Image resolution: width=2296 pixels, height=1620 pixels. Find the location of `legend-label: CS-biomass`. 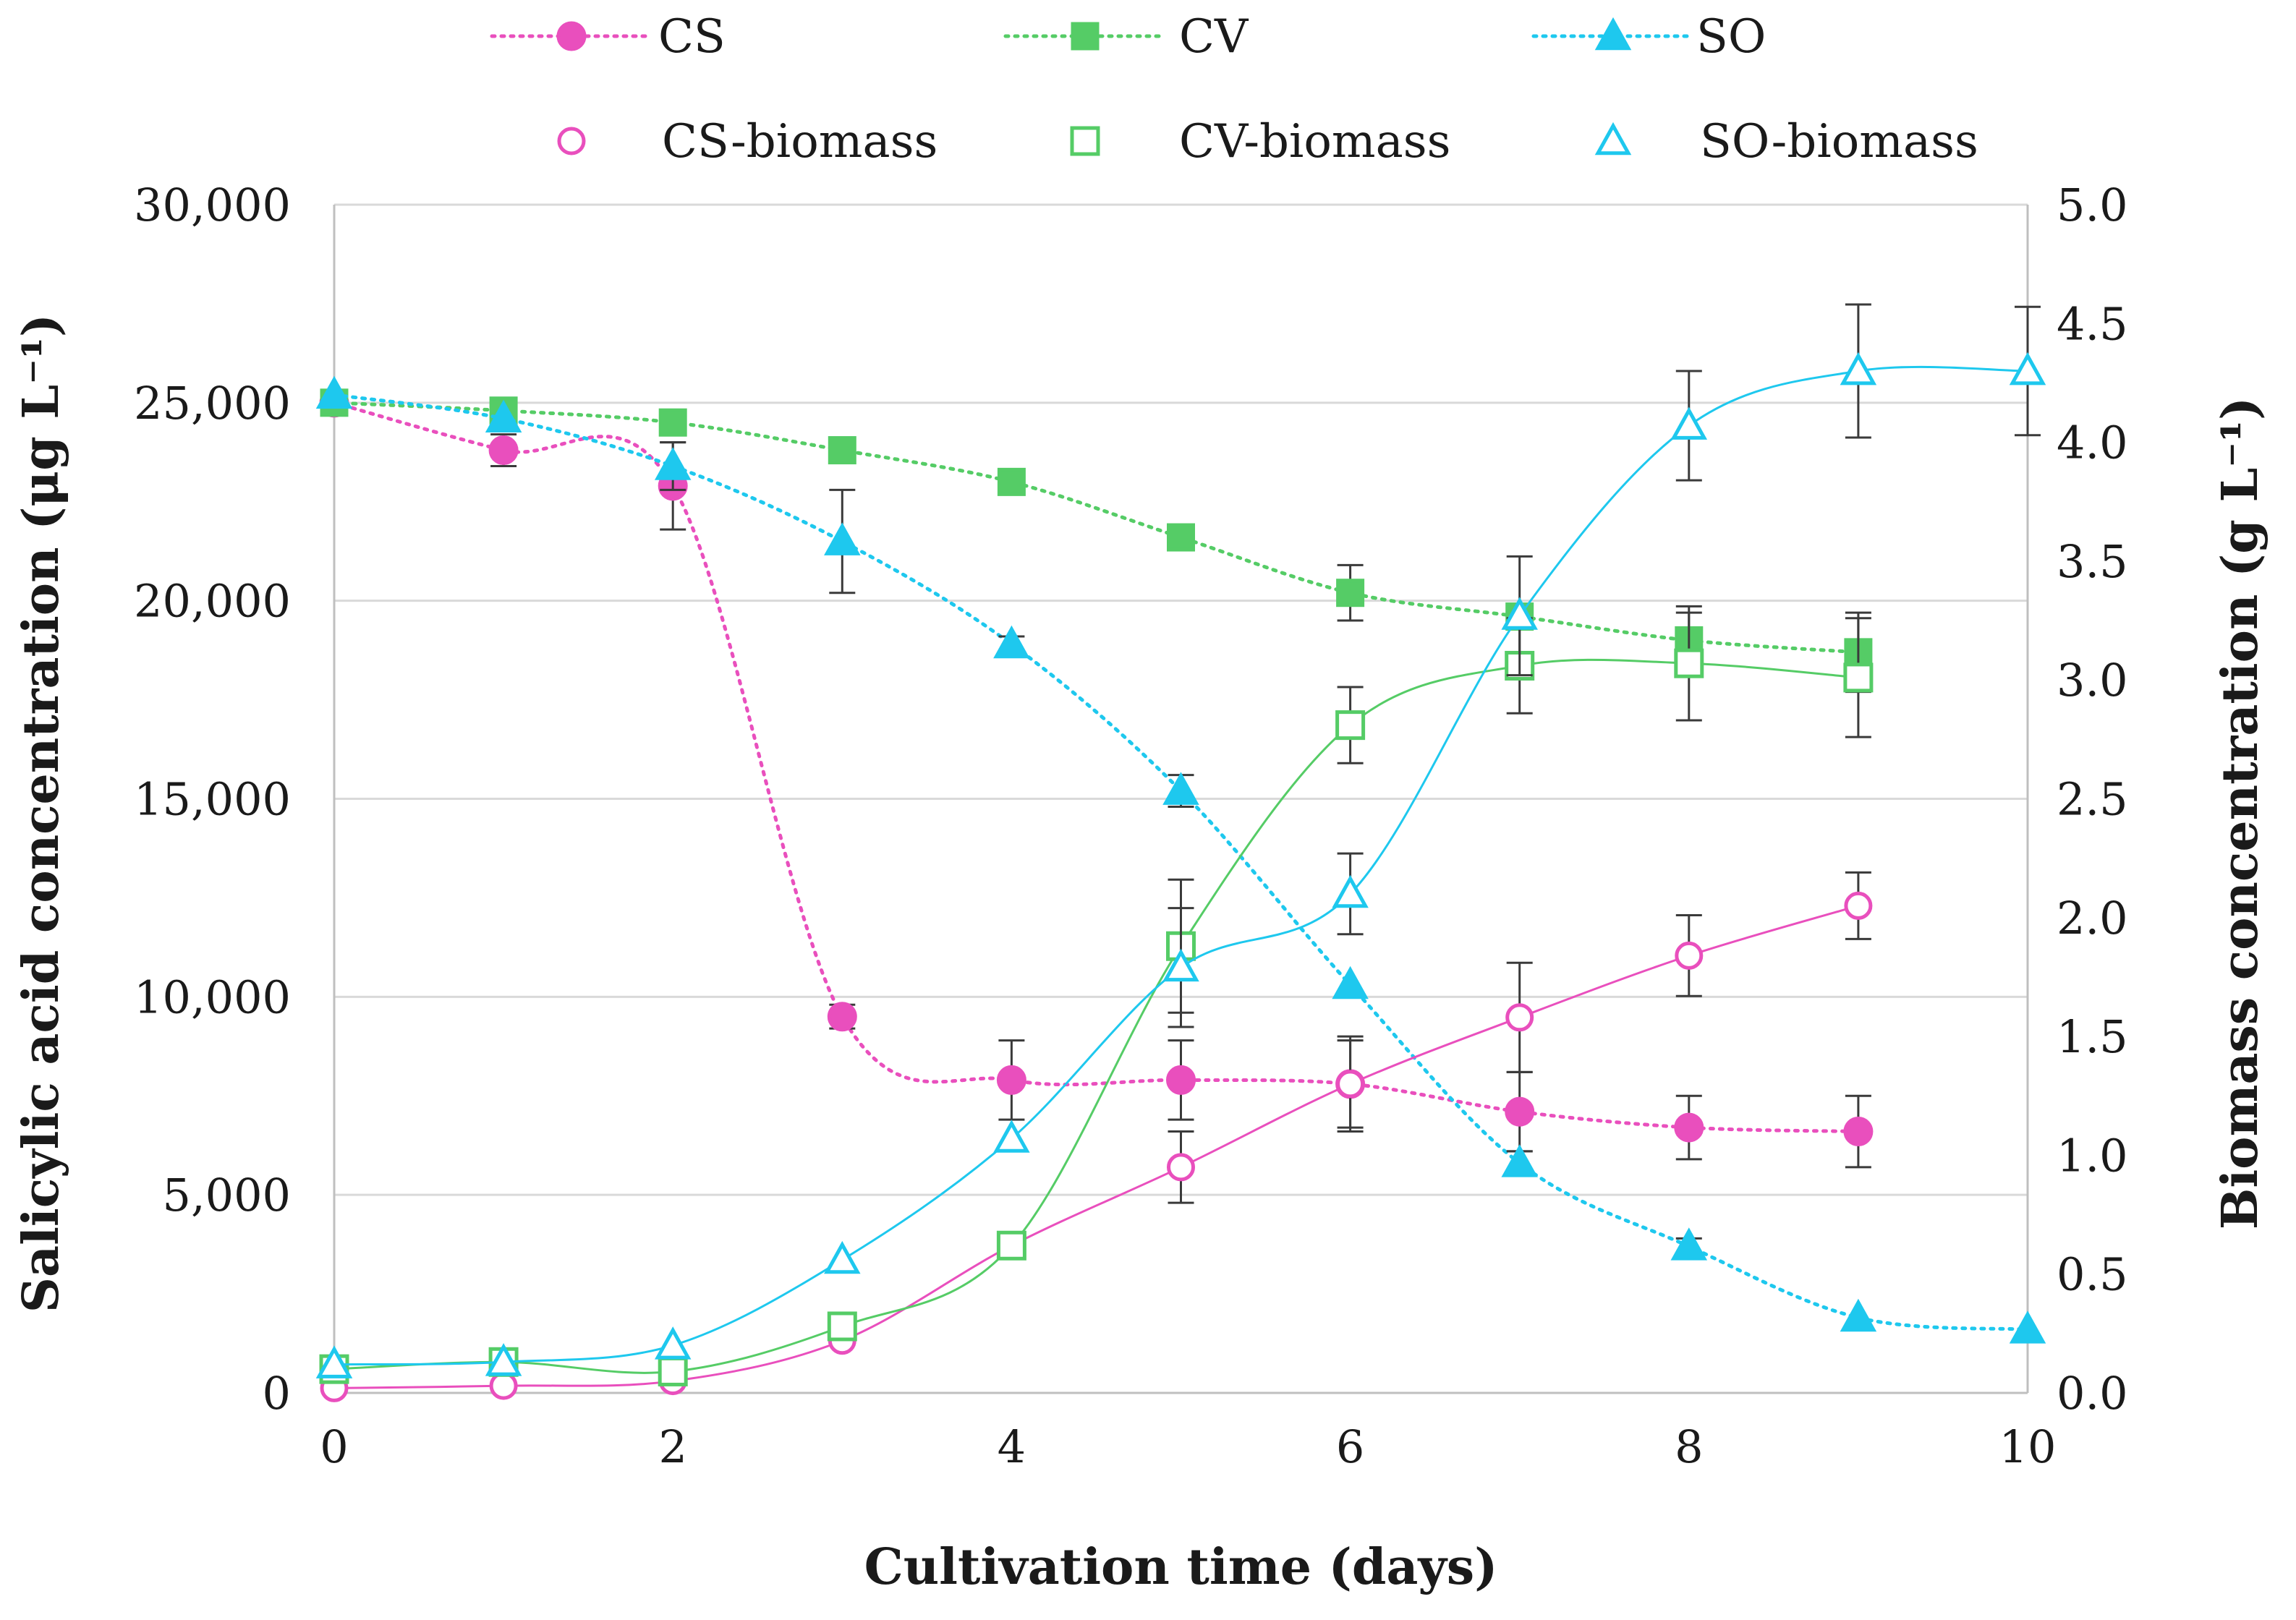

legend-label: CS-biomass is located at coordinates (799, 142).